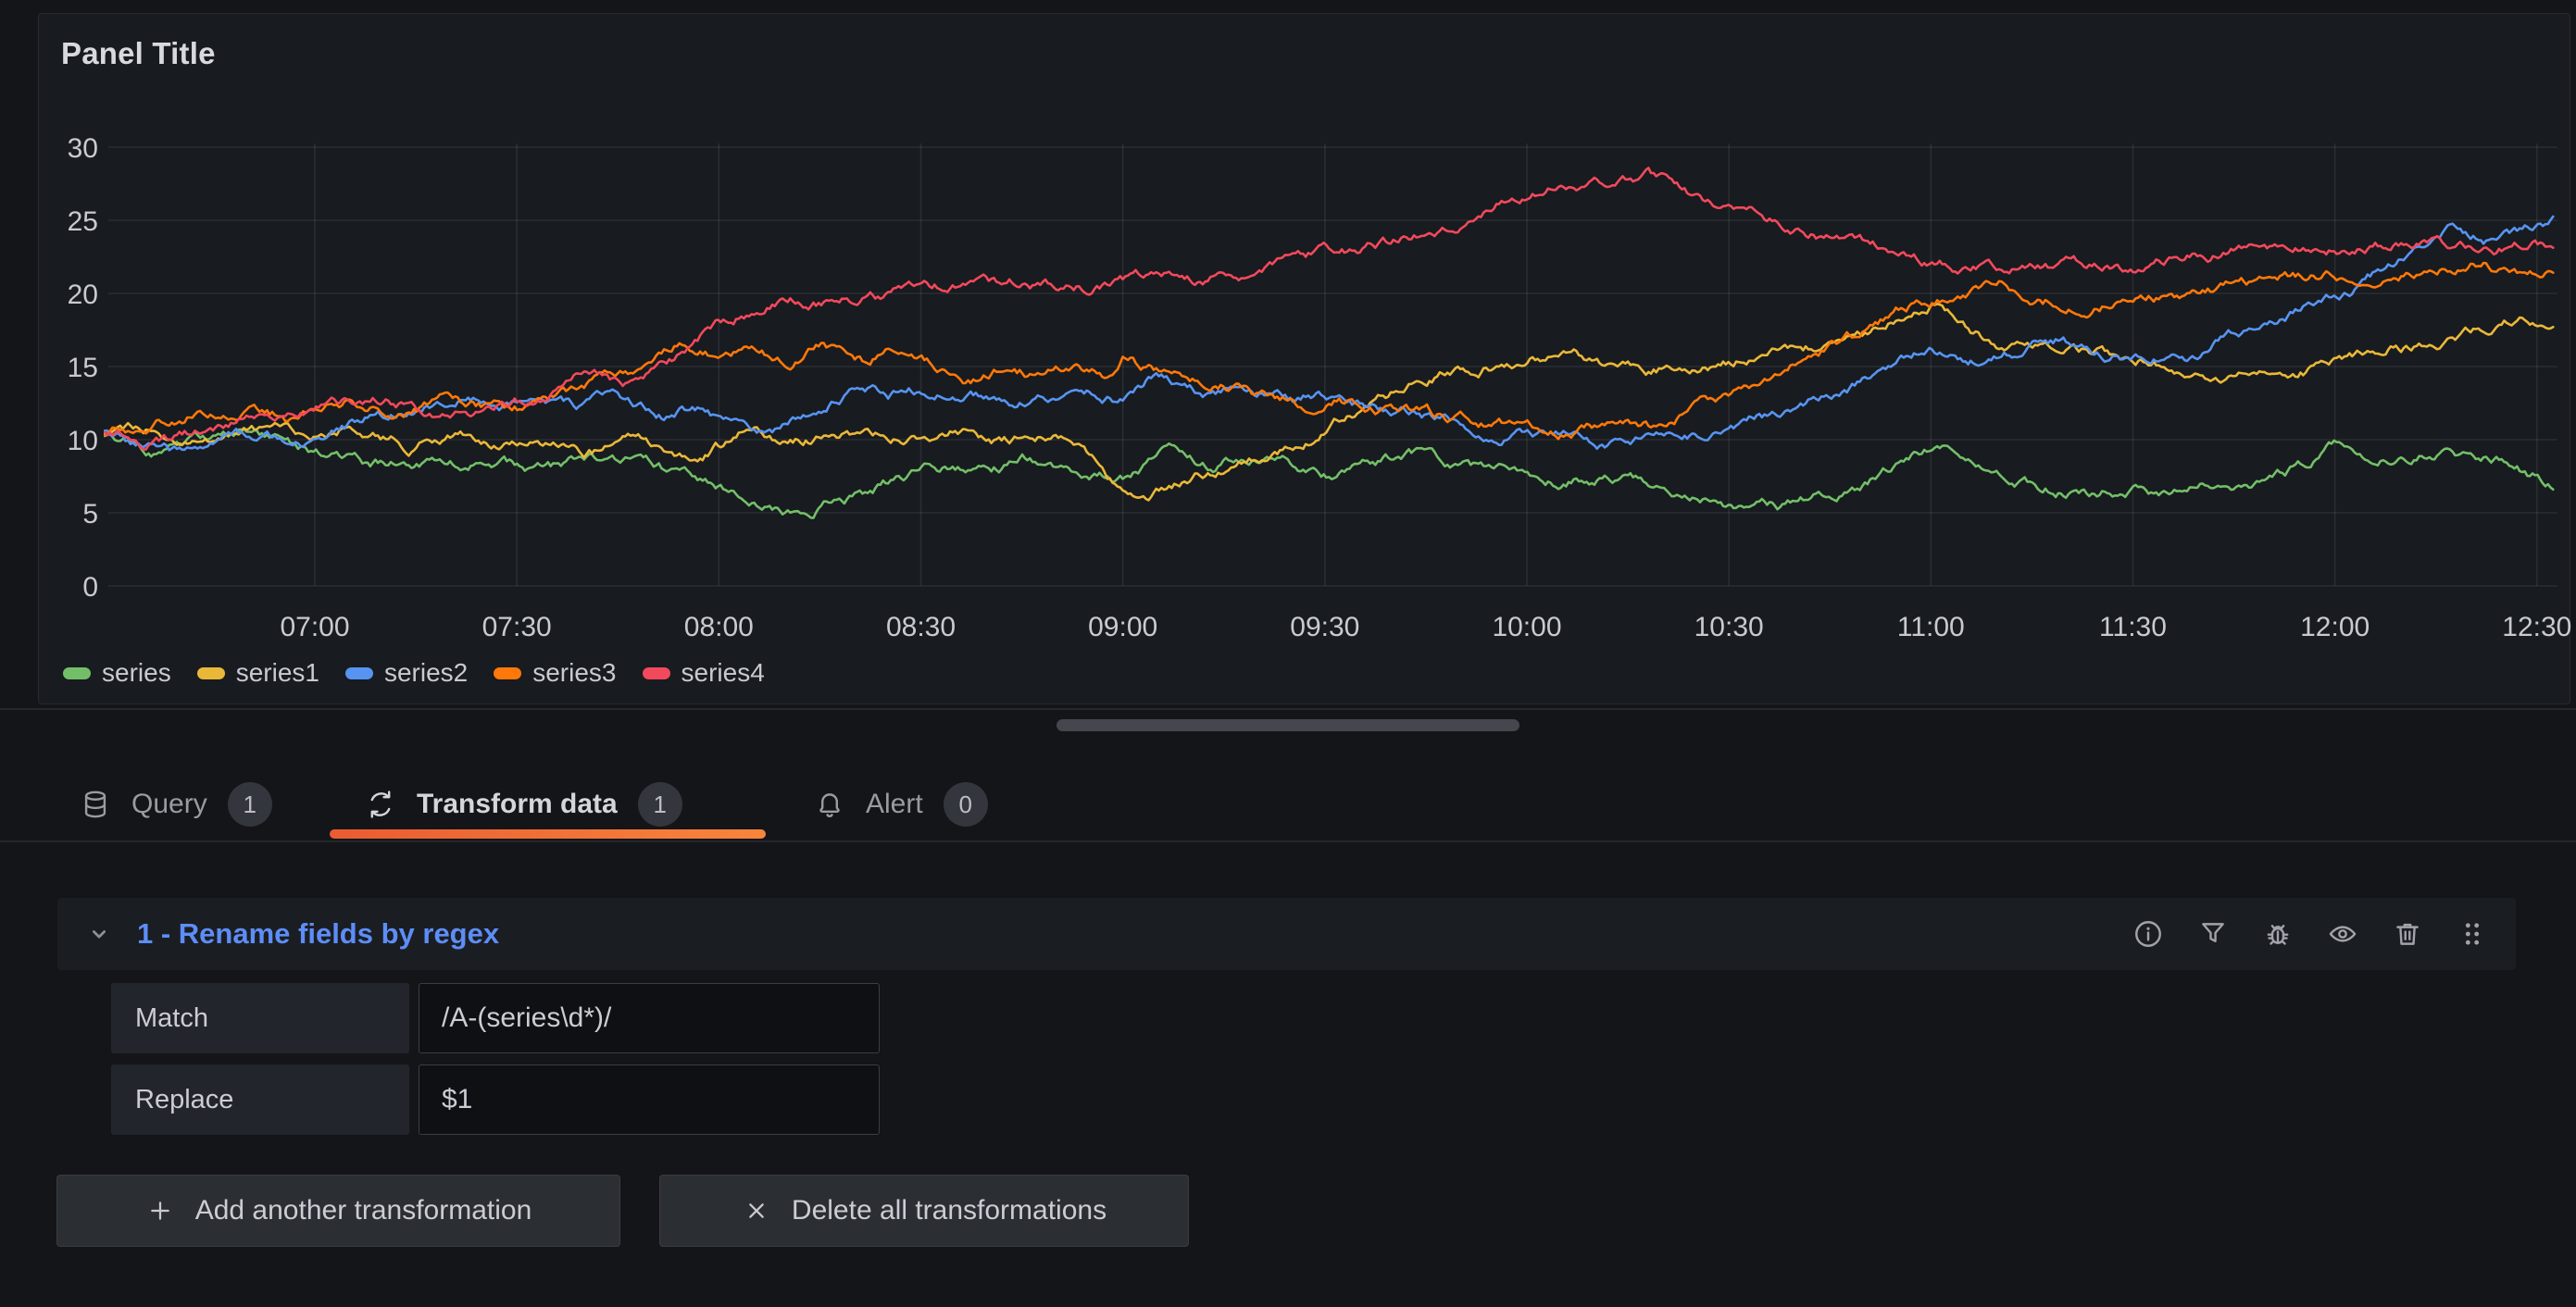 This screenshot has width=2576, height=1307. What do you see at coordinates (83, 148) in the screenshot?
I see `svg-text: 30` at bounding box center [83, 148].